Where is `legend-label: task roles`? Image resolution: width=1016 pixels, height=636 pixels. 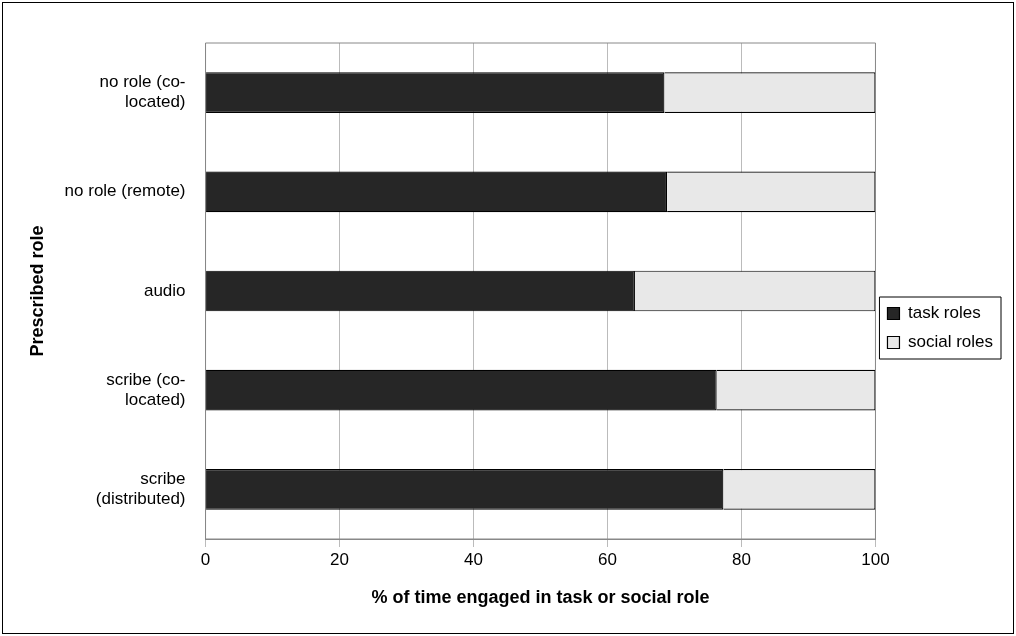
legend-label: task roles is located at coordinates (944, 313).